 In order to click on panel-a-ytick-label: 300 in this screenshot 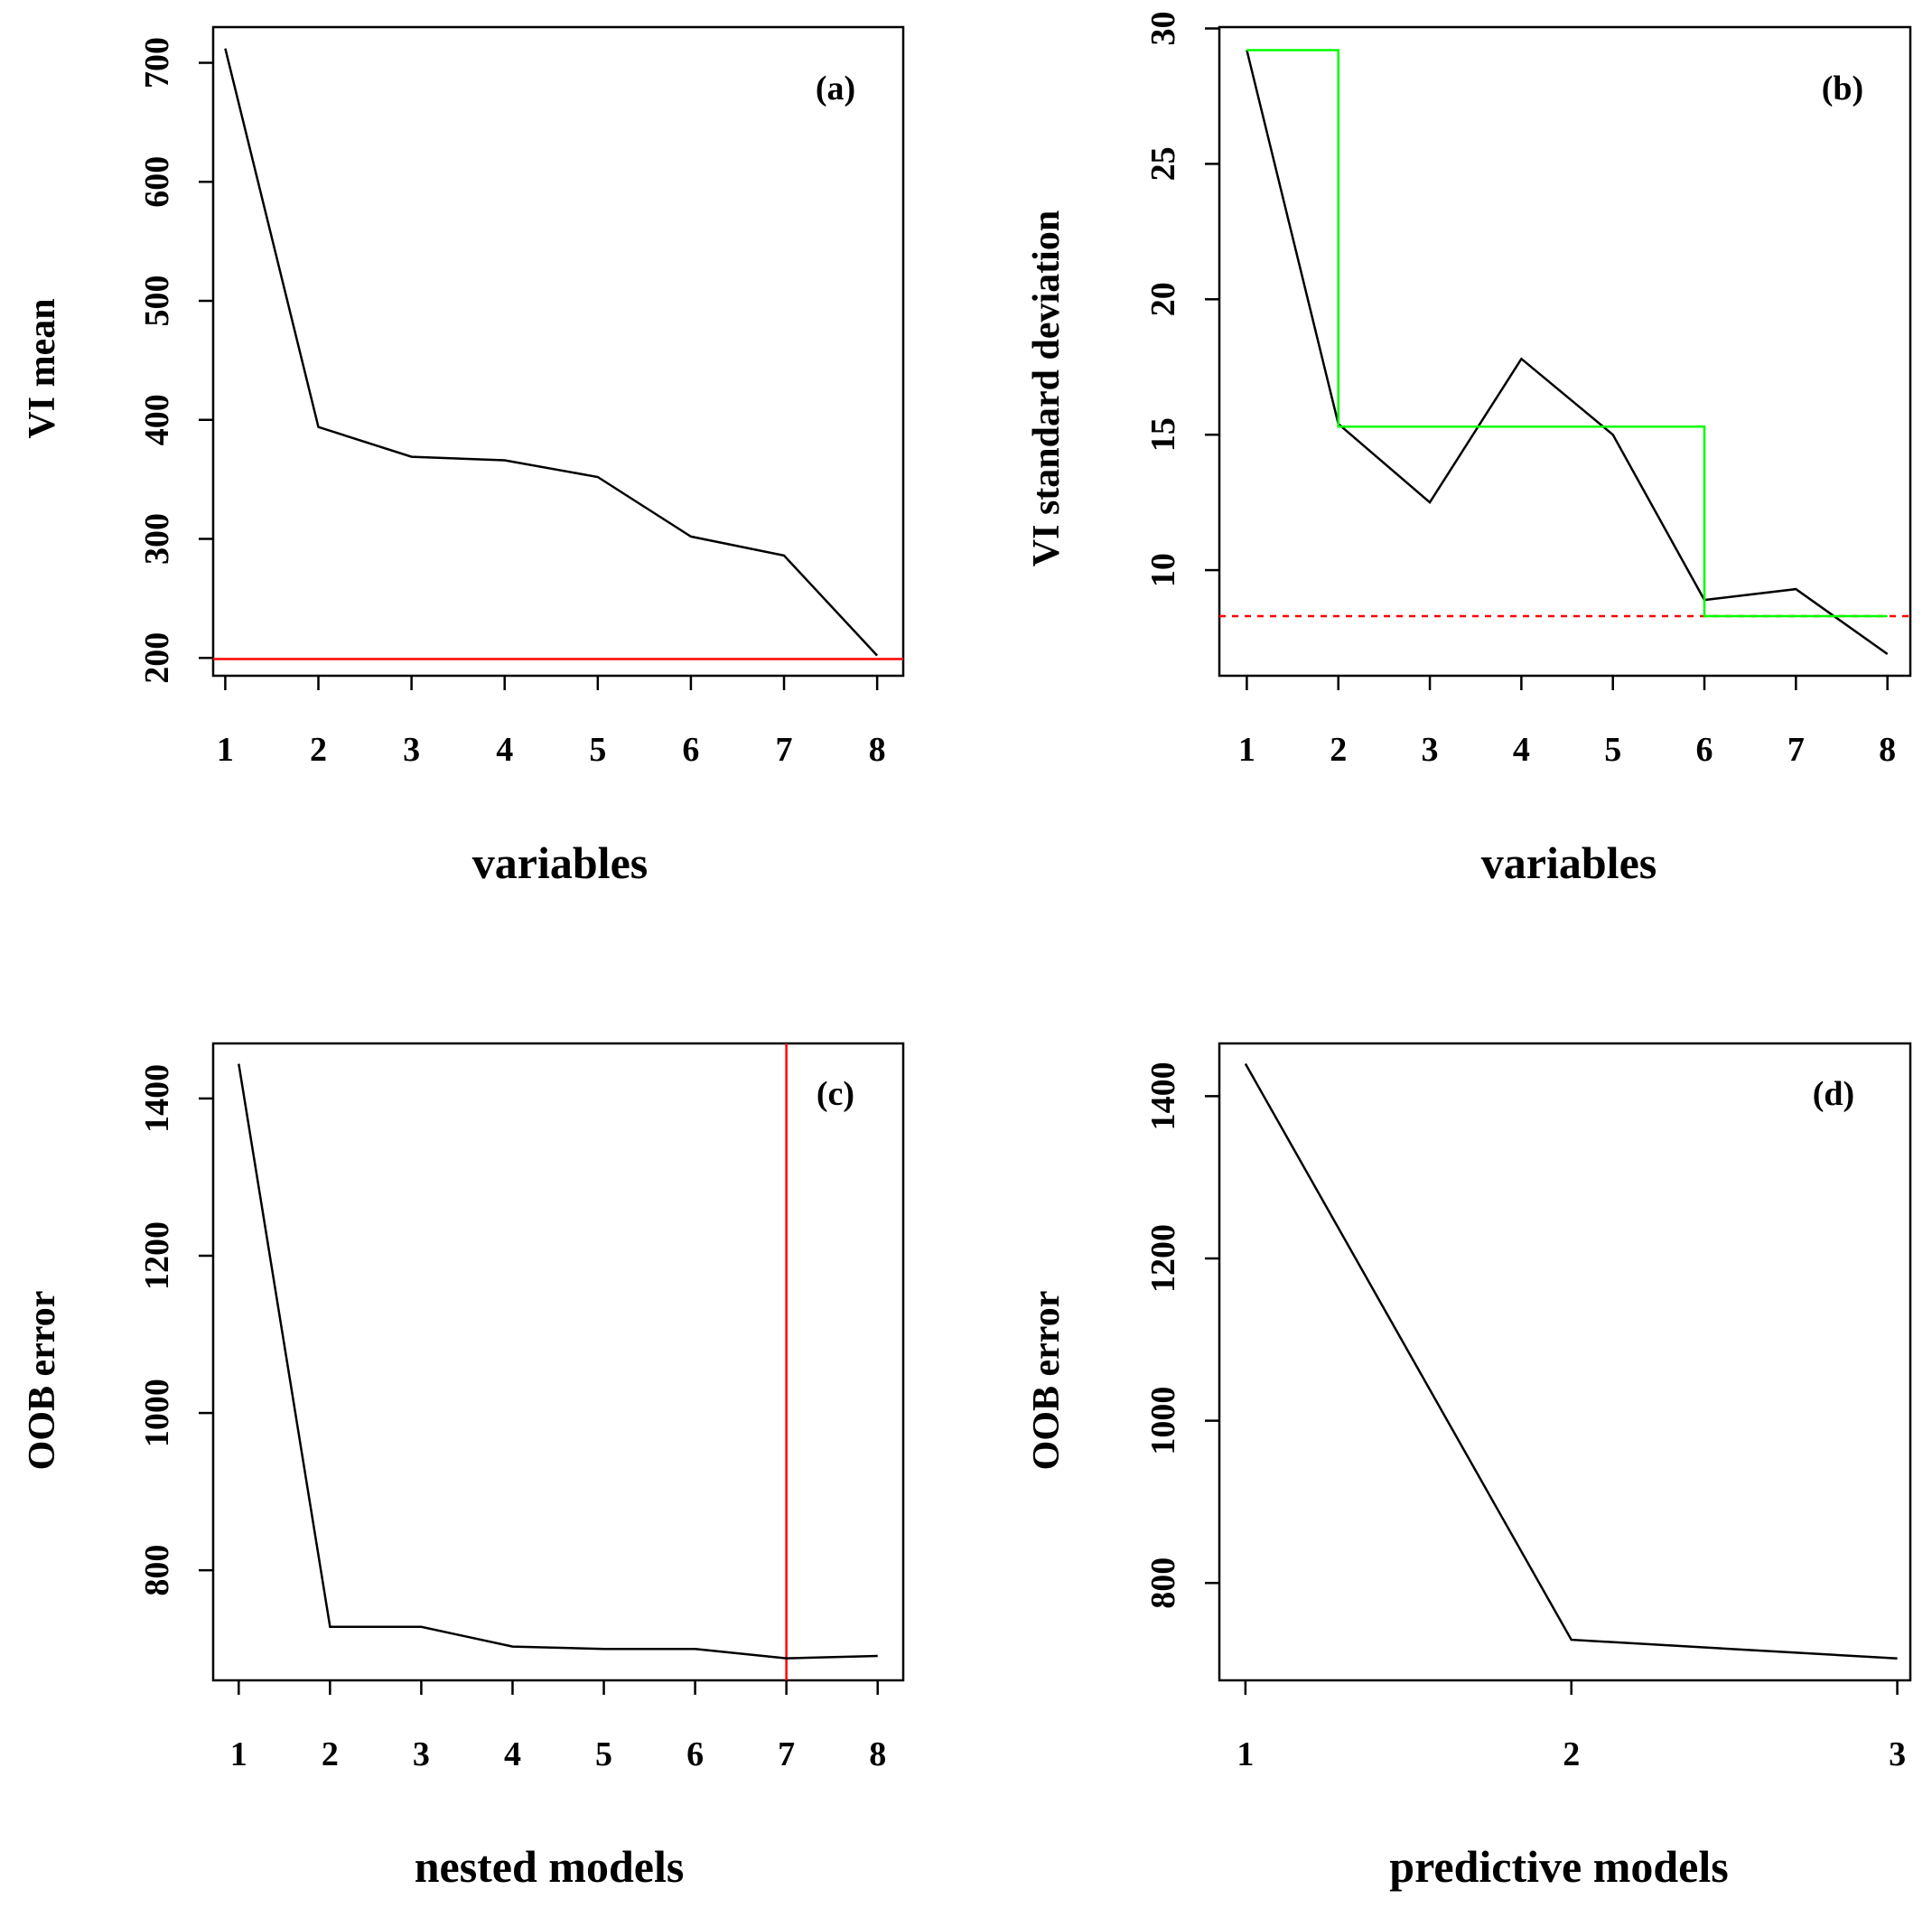, I will do `click(157, 539)`.